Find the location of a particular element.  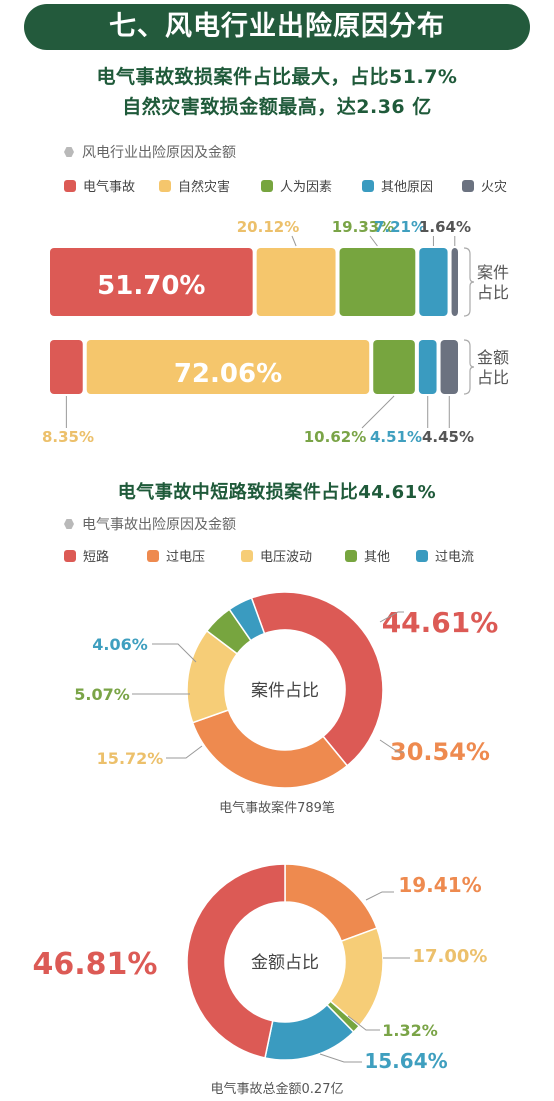

donut-slice-过电流 is located at coordinates (247, 619).